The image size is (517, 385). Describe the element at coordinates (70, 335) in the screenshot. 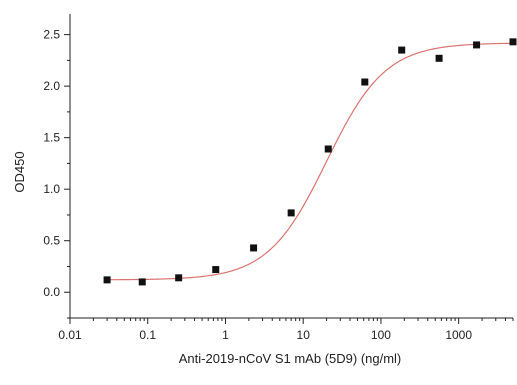

I see `x-tick-label: 0.01` at that location.